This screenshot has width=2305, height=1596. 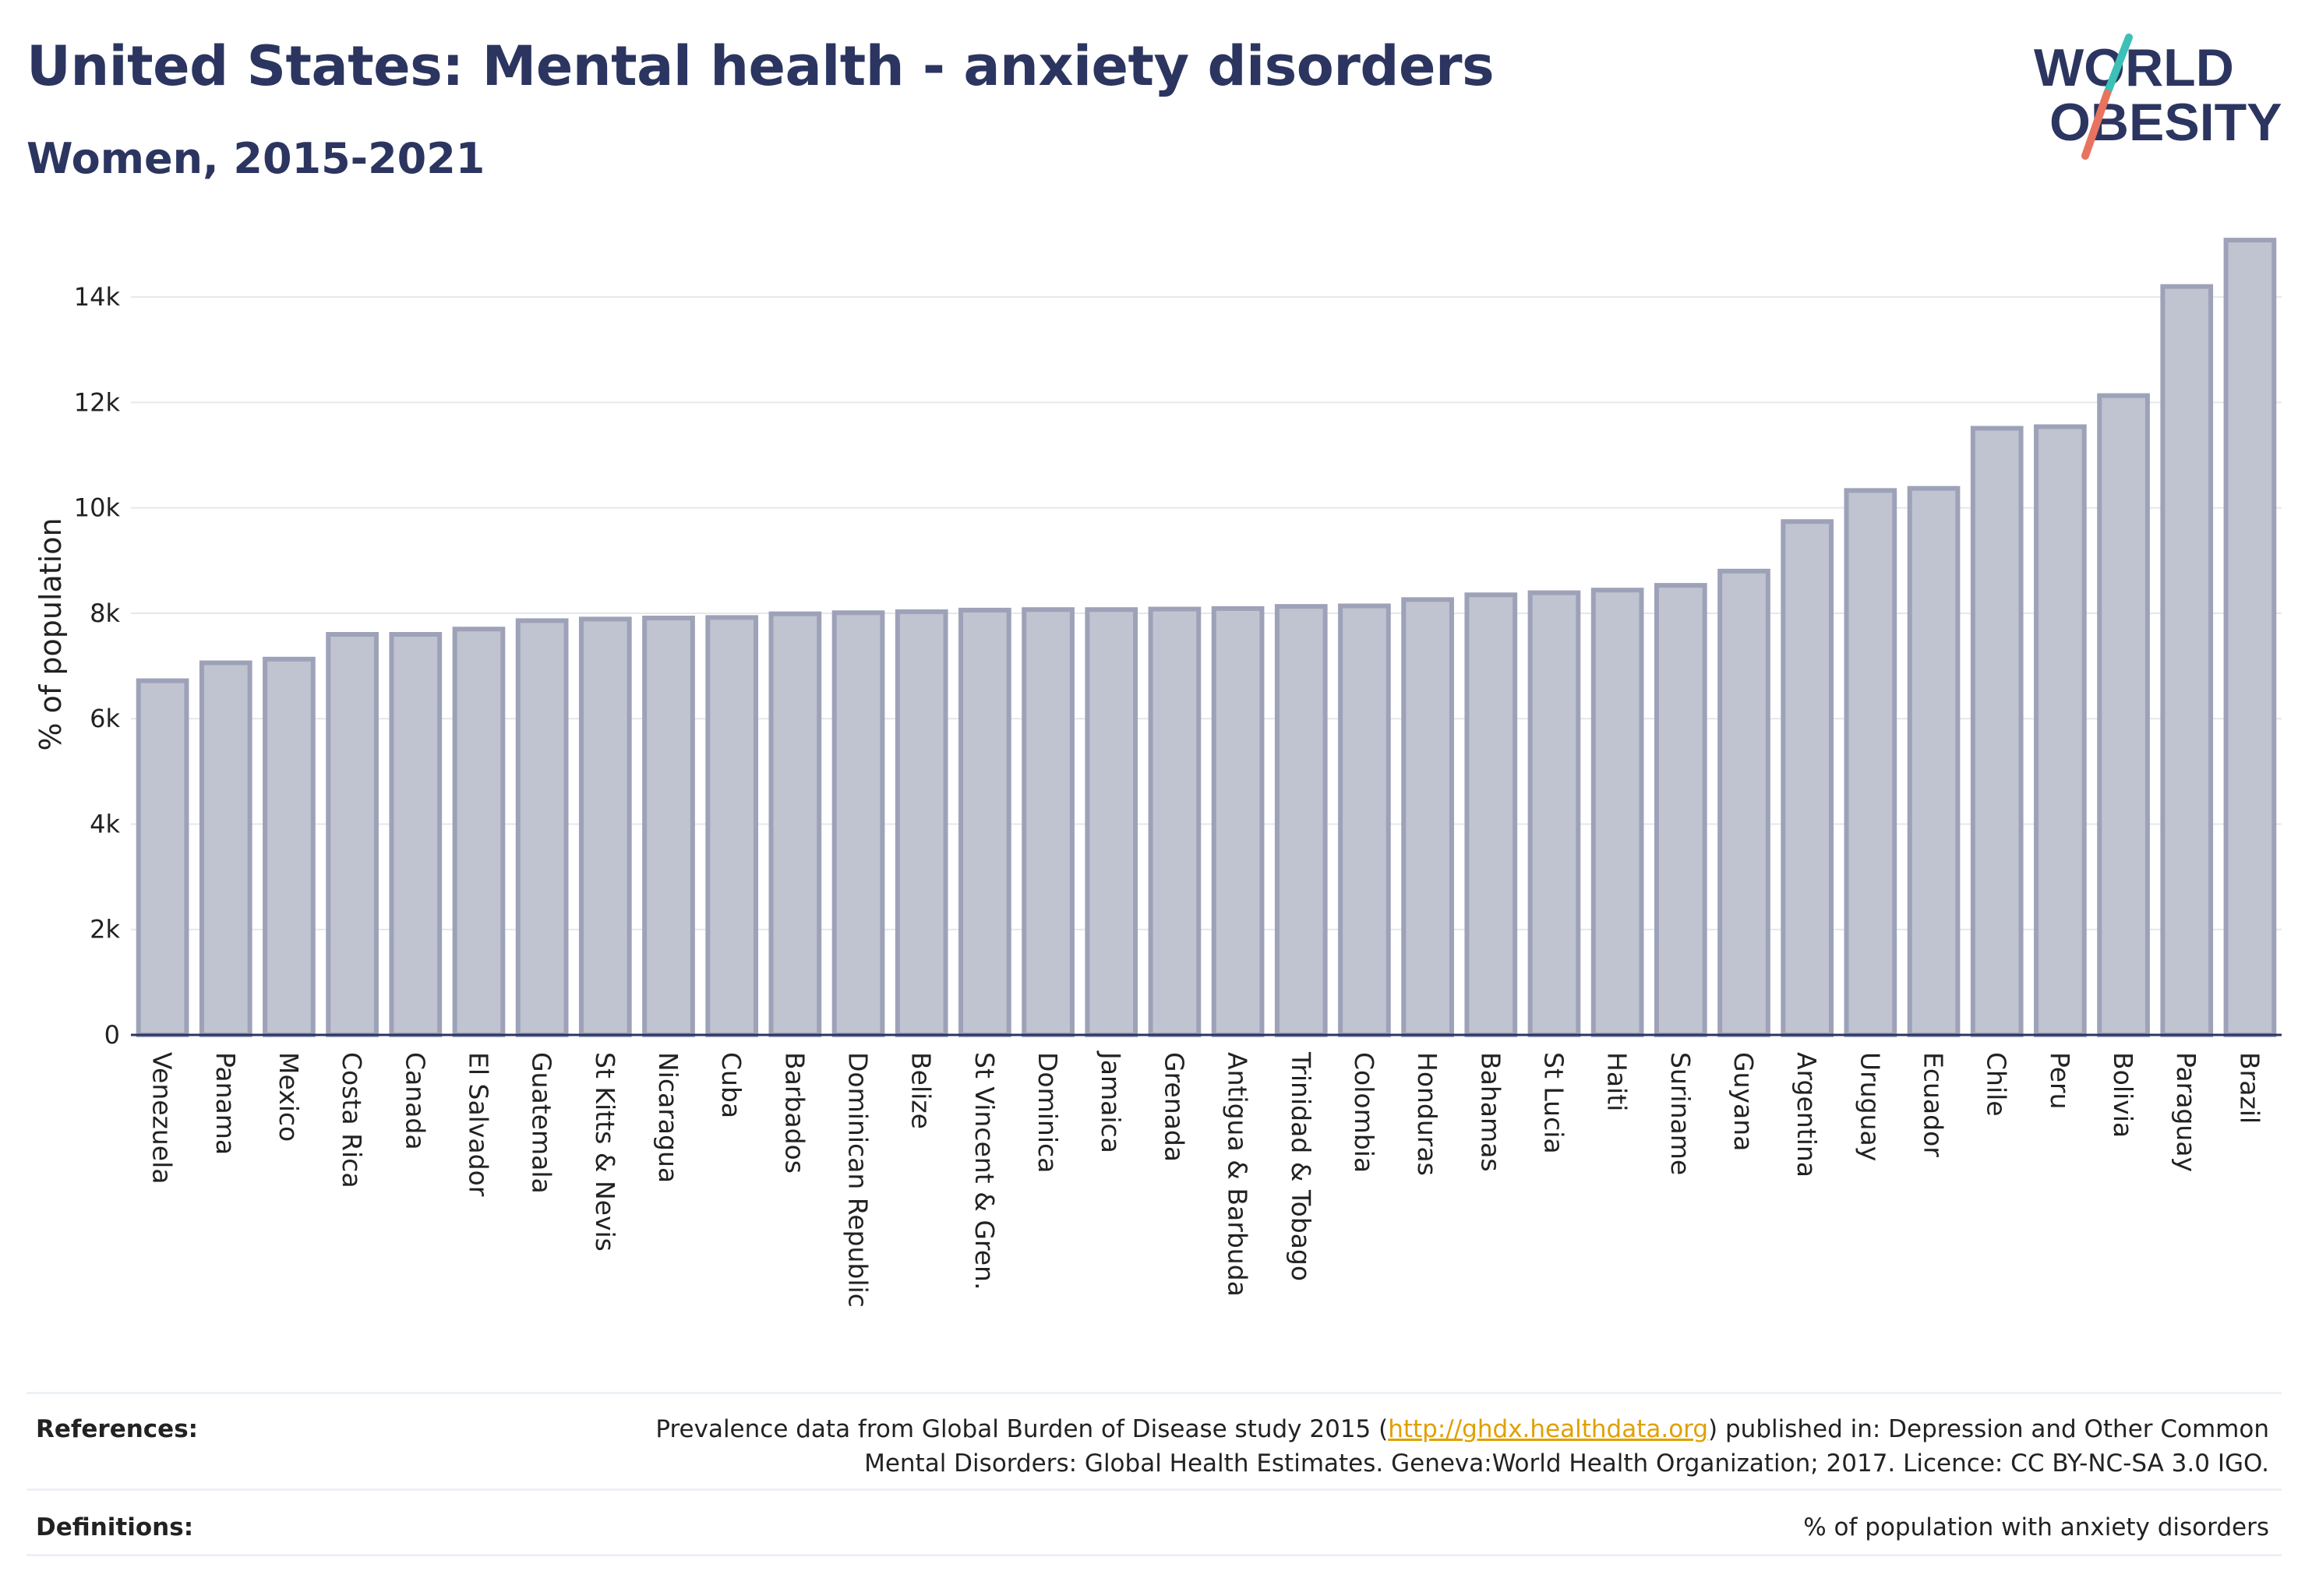 What do you see at coordinates (1680, 1113) in the screenshot?
I see `x-tick-label: Suriname` at bounding box center [1680, 1113].